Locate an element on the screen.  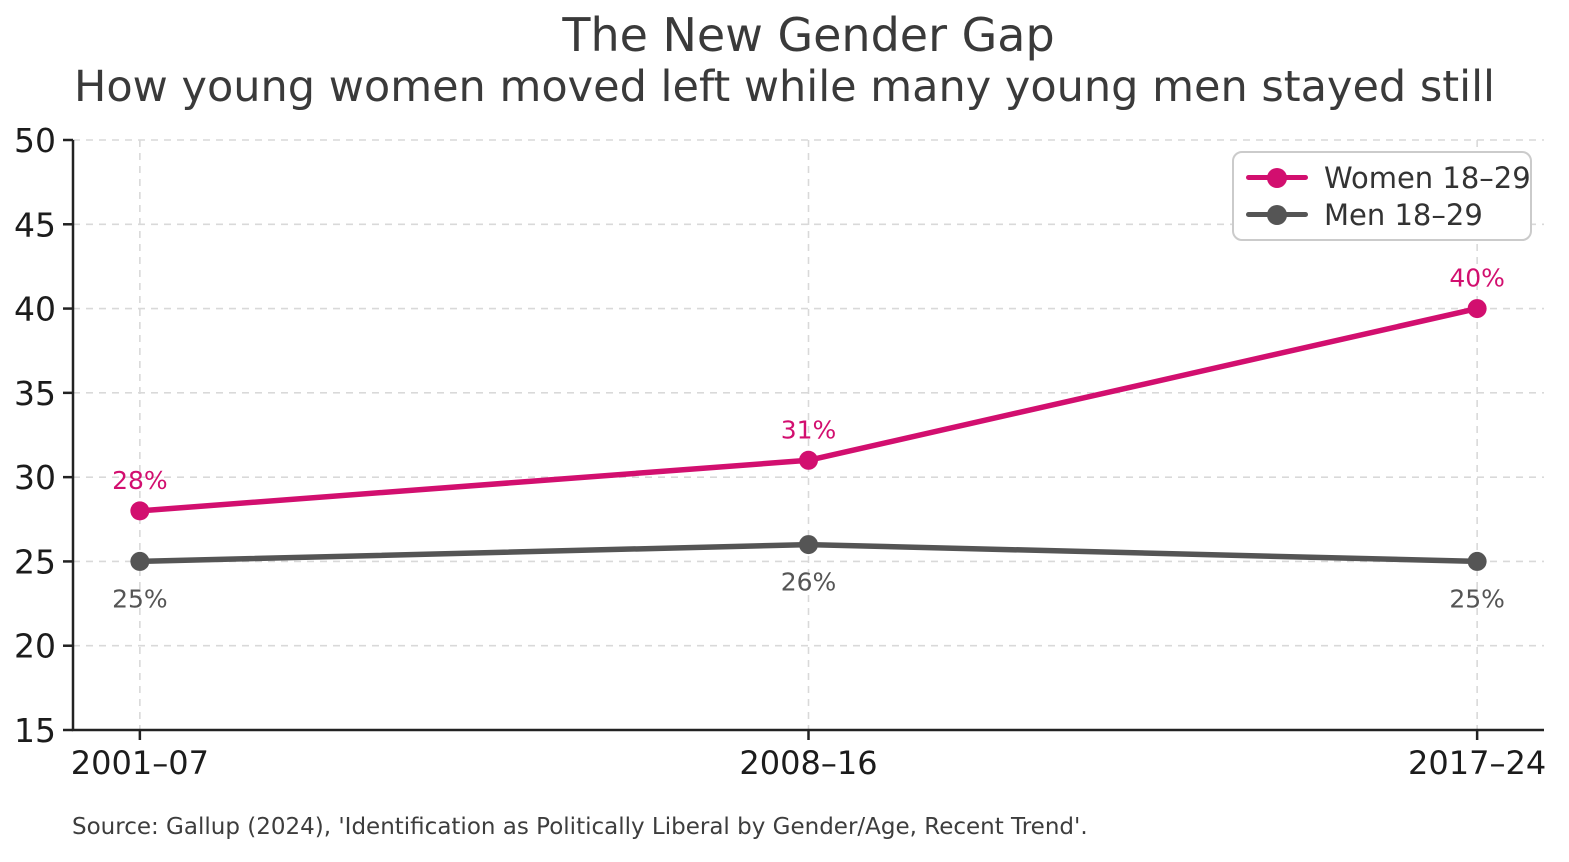
legend-item-women: Women 18–29 is located at coordinates (1388, 177).